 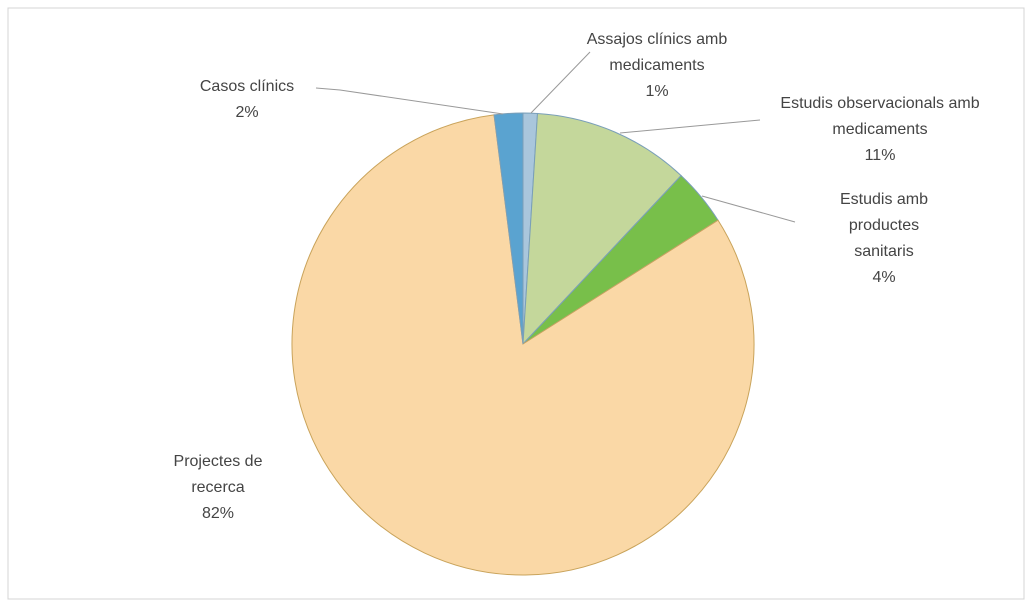 I want to click on data-label: Projectes de recerca 82%, so click(x=218, y=488).